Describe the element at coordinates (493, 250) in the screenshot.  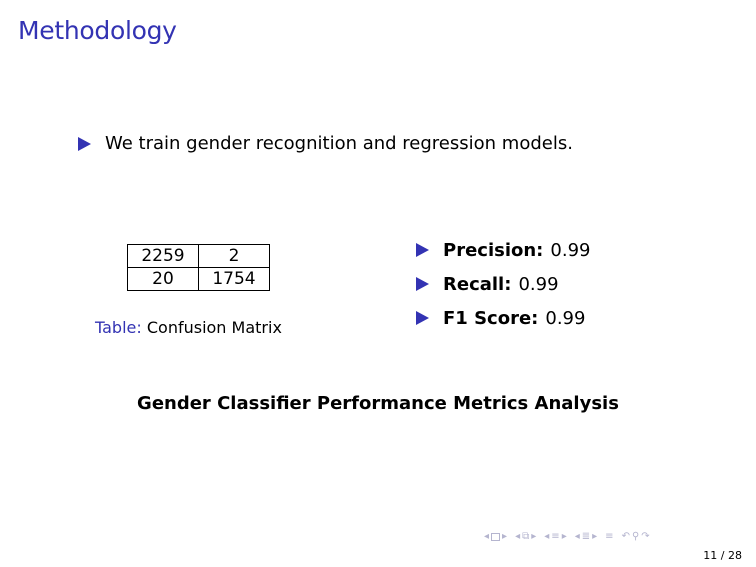
I see `metric-name: Precision:` at that location.